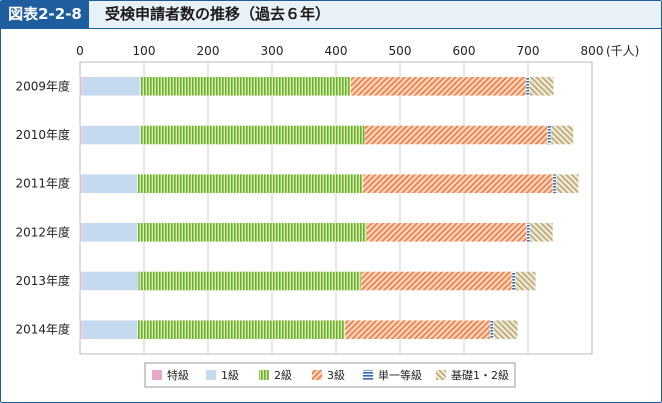 The height and width of the screenshot is (403, 662). I want to click on x-tick-label: 100, so click(144, 51).